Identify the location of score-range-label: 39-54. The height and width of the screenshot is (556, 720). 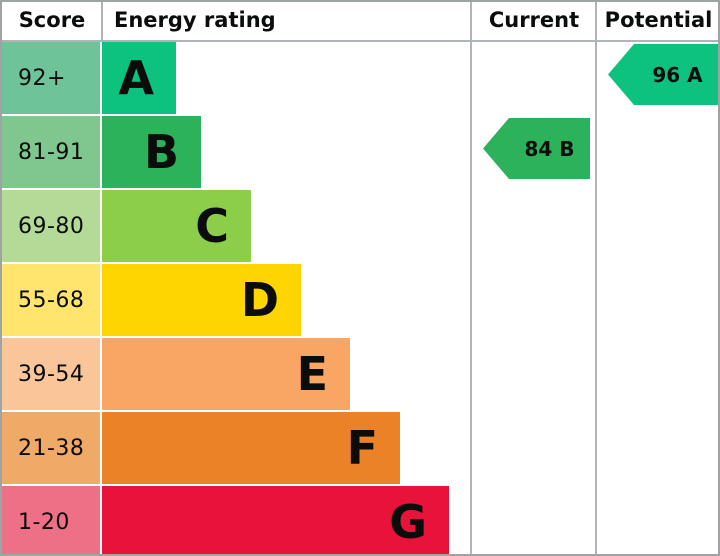
(51, 374).